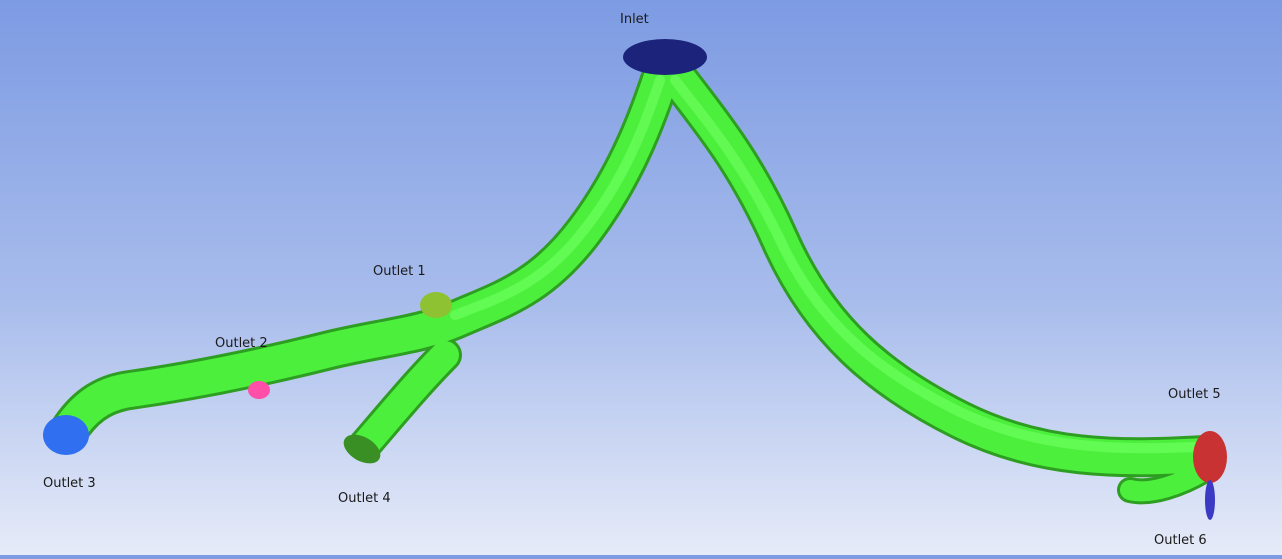  Describe the element at coordinates (399, 271) in the screenshot. I see `outlet1-label: Outlet 1` at that location.